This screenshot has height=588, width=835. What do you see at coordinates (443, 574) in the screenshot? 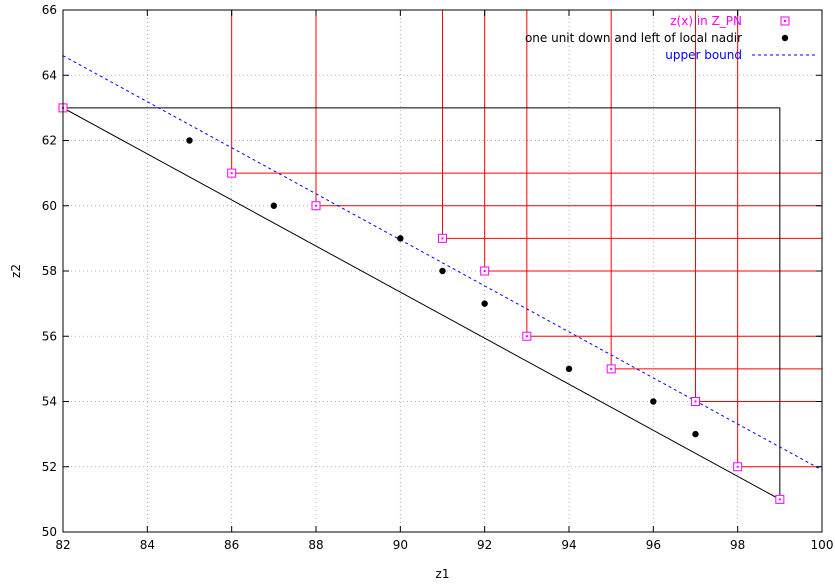
I see `x-axis-label: z1` at bounding box center [443, 574].